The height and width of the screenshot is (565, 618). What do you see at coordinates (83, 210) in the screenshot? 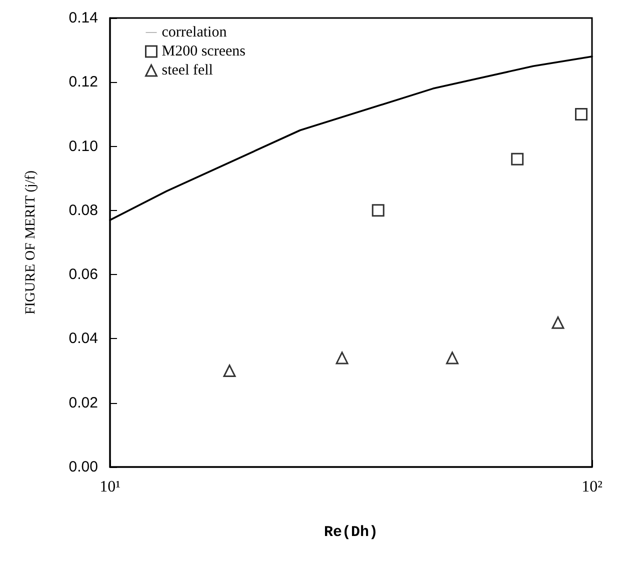
I see `y-tick-label: 0.08` at bounding box center [83, 210].